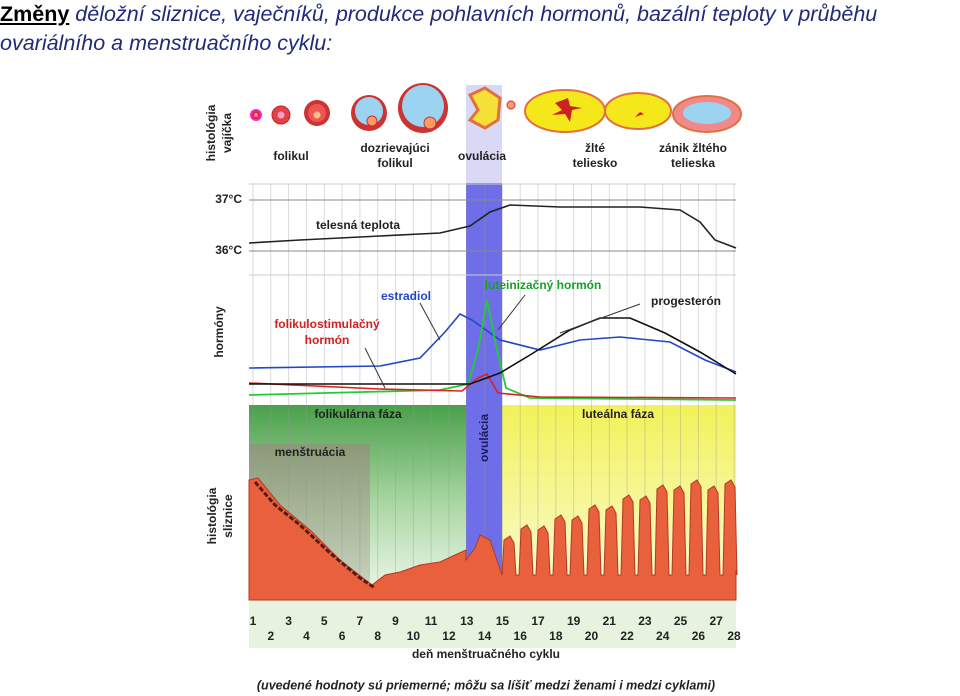 The height and width of the screenshot is (696, 960). What do you see at coordinates (693, 148) in the screenshot?
I see `stage-label: zánik žltého` at bounding box center [693, 148].